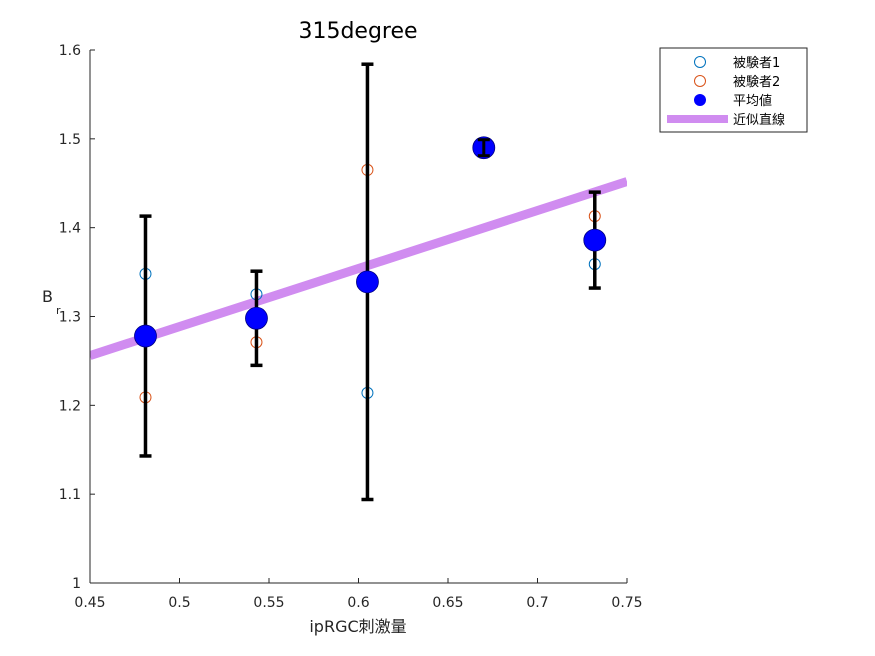 The width and height of the screenshot is (875, 656). What do you see at coordinates (76, 584) in the screenshot?
I see `y-tick-label: 1` at bounding box center [76, 584].